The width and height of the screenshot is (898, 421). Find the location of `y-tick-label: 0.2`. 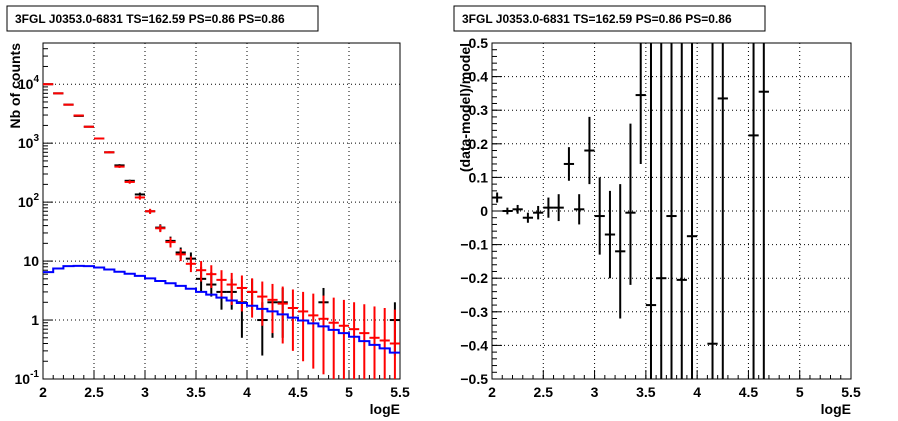

y-tick-label: 0.2 is located at coordinates (479, 144).